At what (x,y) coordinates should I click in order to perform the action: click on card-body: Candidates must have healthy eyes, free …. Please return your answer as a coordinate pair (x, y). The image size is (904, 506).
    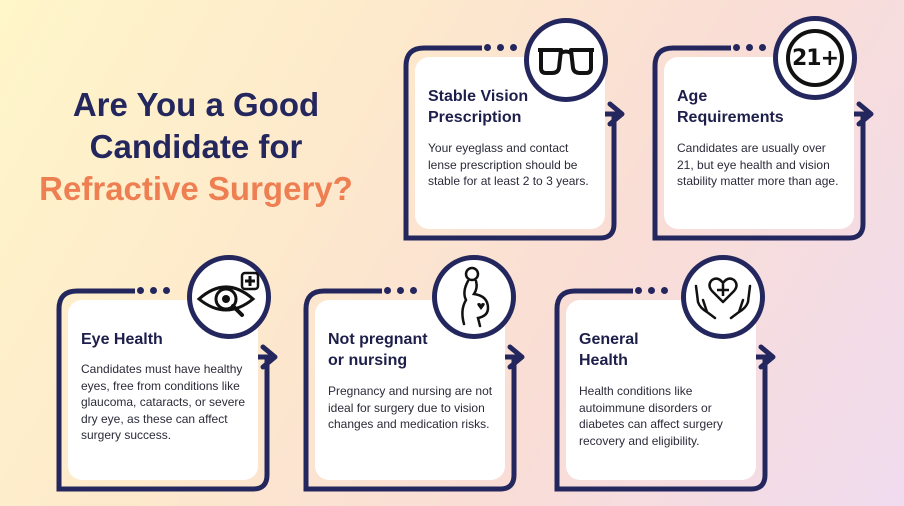
    Looking at the image, I should click on (163, 402).